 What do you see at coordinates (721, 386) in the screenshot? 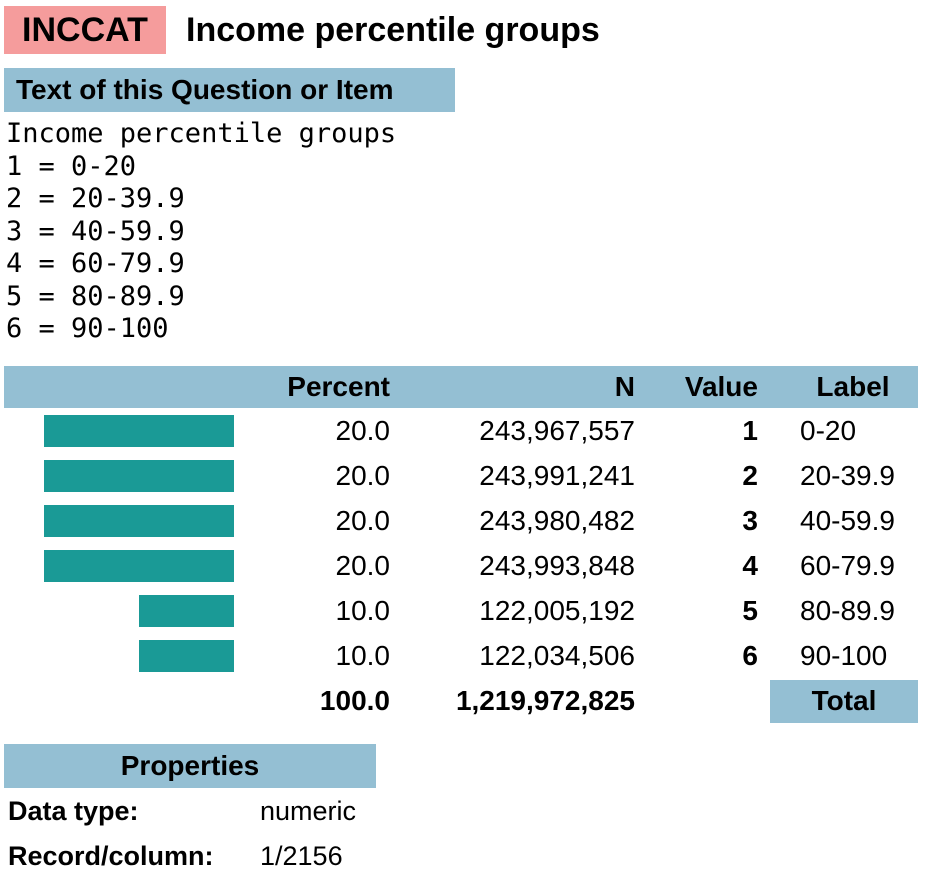
I see `column-header: Value` at bounding box center [721, 386].